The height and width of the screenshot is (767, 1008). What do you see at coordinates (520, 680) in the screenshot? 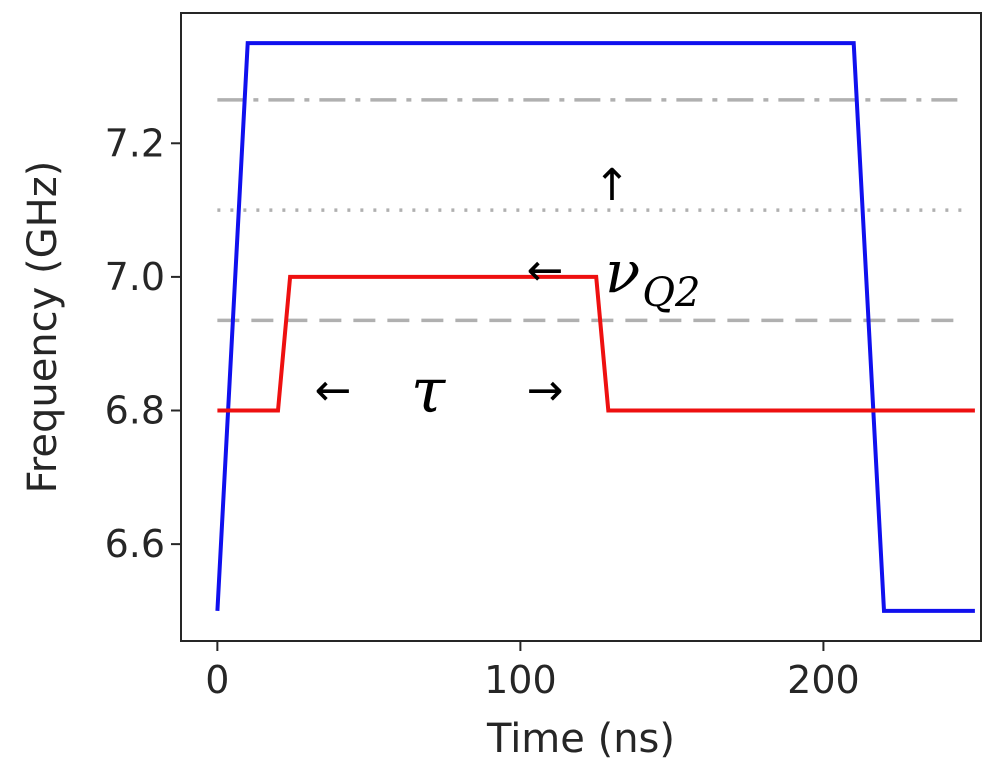
I see `x-tick-label: 100` at bounding box center [520, 680].